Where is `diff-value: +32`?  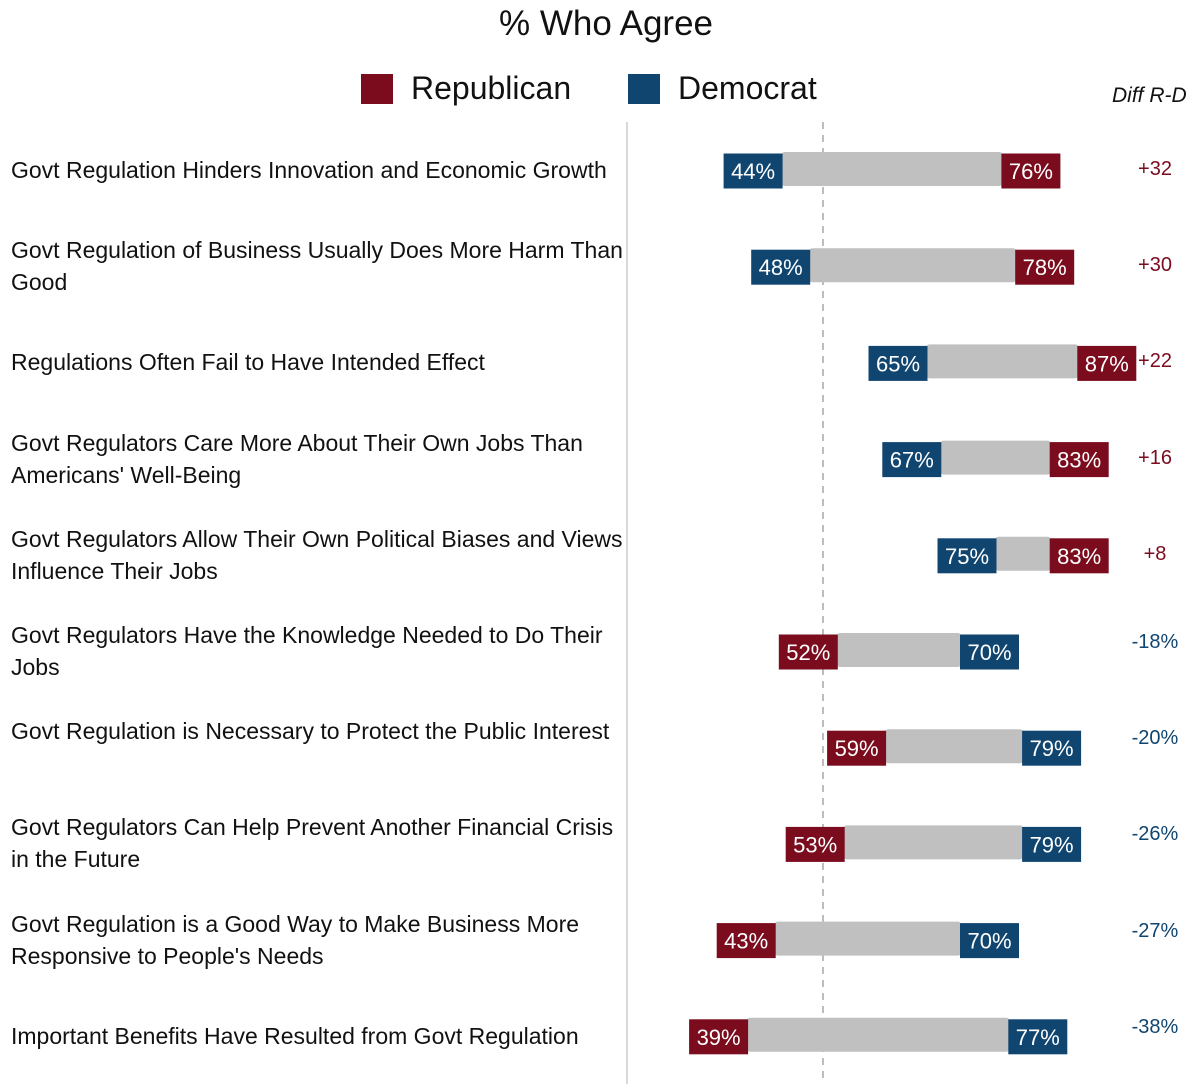
diff-value: +32 is located at coordinates (1155, 169).